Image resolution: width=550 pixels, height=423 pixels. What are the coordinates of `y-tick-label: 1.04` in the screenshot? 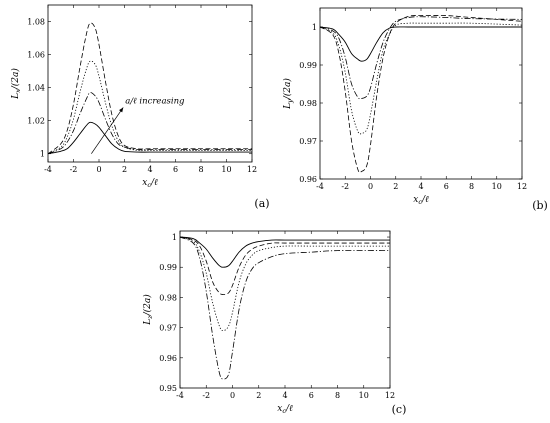 It's located at (36, 88).